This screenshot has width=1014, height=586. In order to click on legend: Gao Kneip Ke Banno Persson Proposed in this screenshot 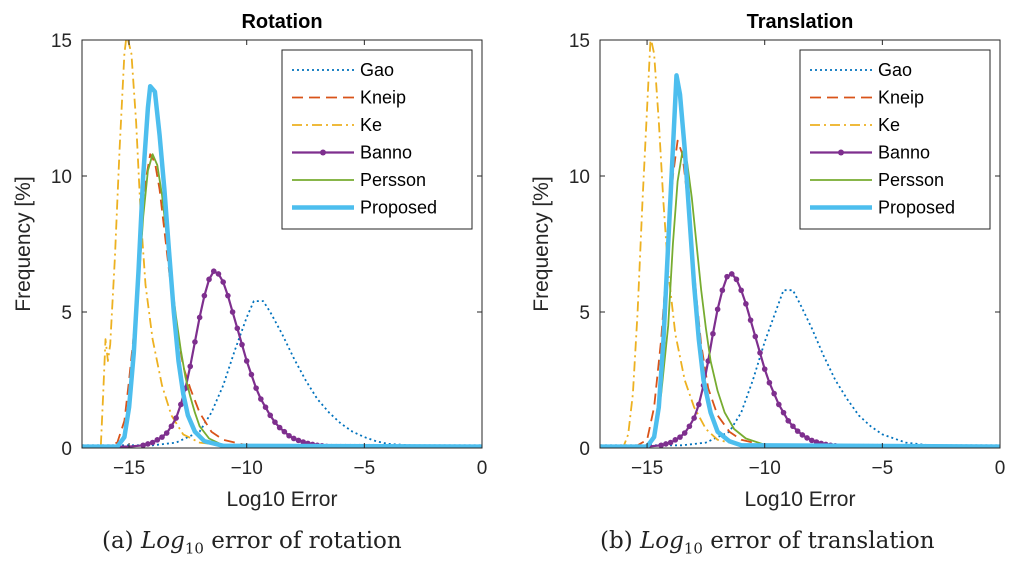, I will do `click(377, 139)`.